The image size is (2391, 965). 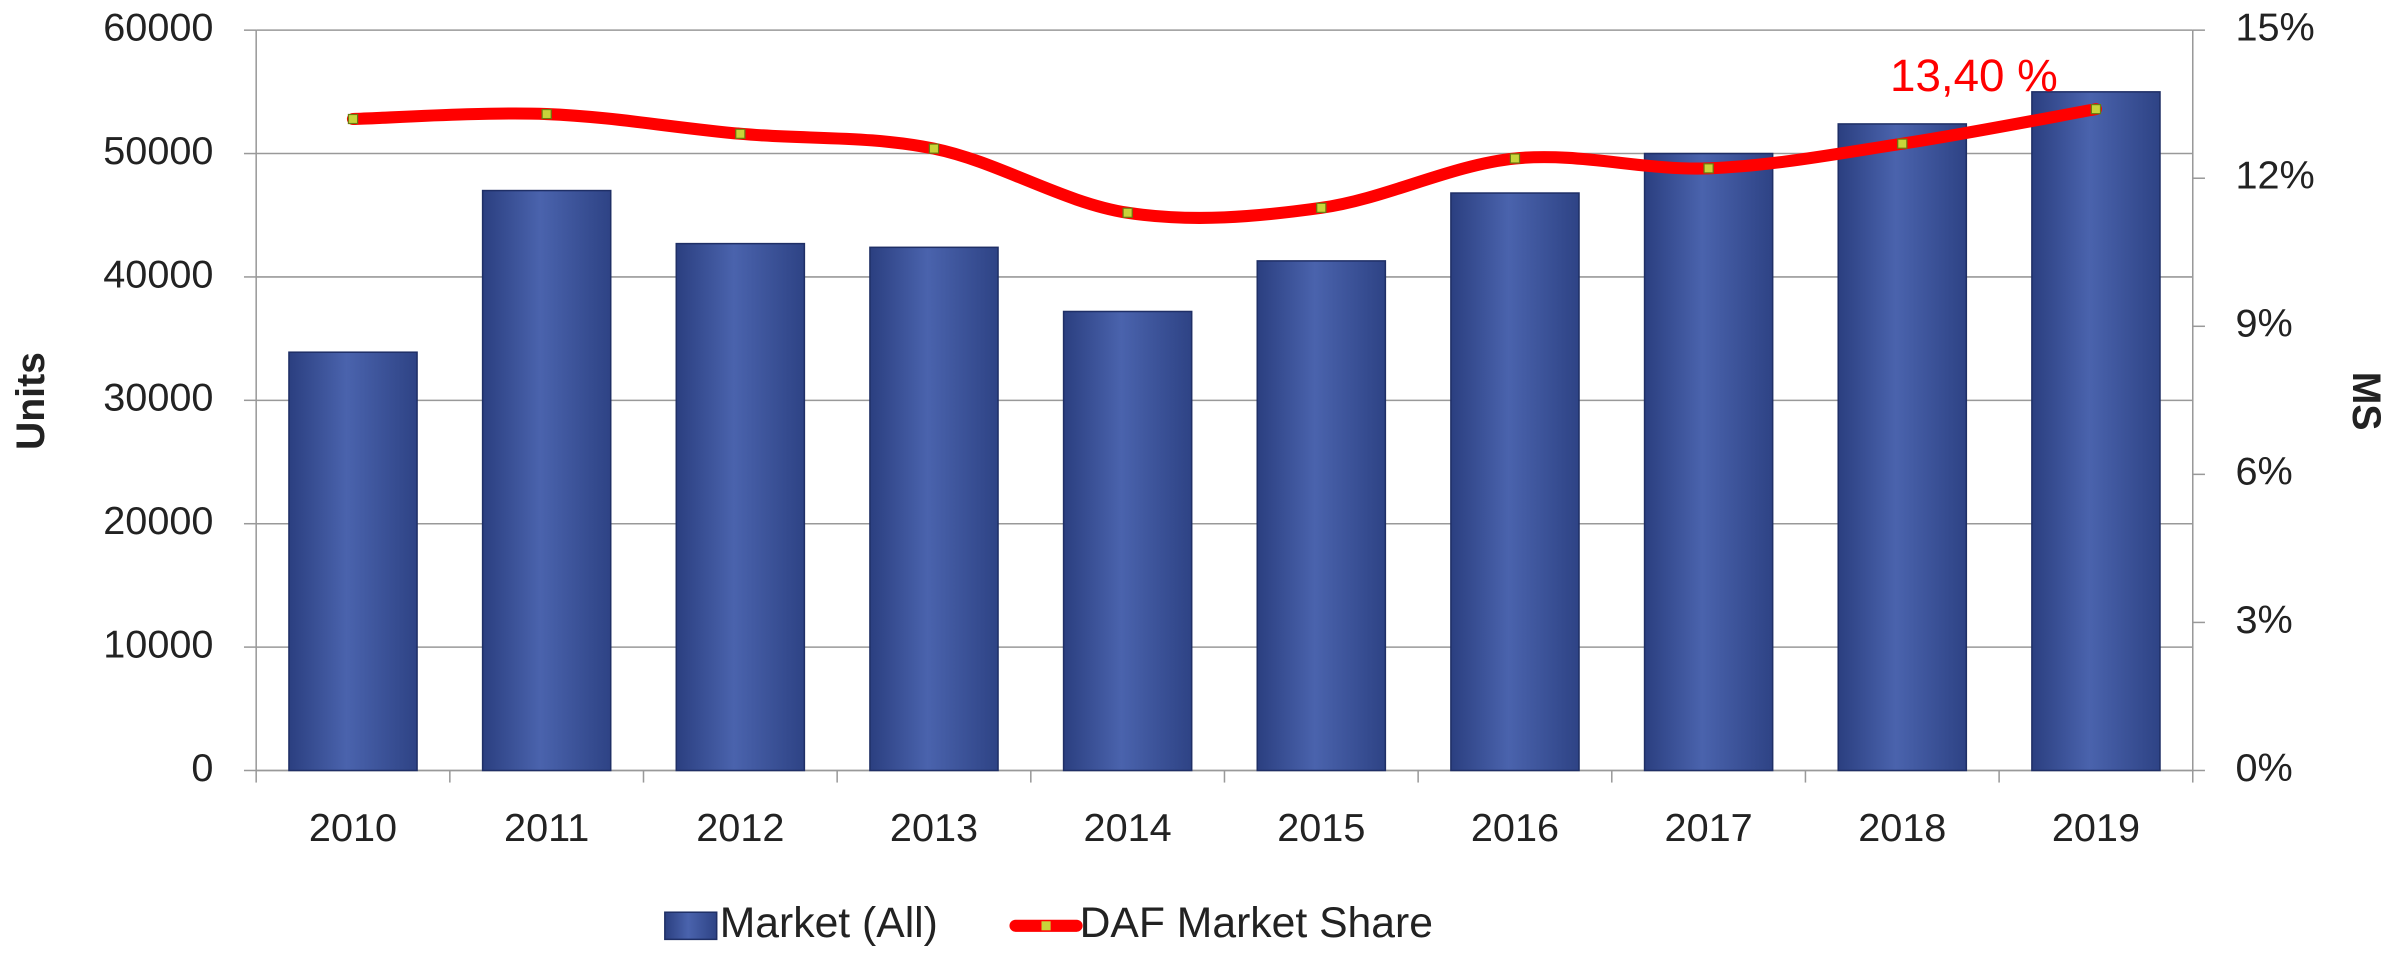 I want to click on legend-swatch, so click(x=691, y=926).